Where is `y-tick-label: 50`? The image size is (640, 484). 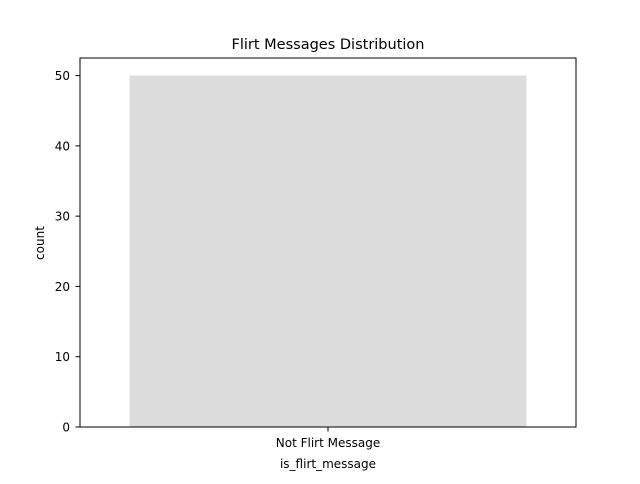
y-tick-label: 50 is located at coordinates (62, 76).